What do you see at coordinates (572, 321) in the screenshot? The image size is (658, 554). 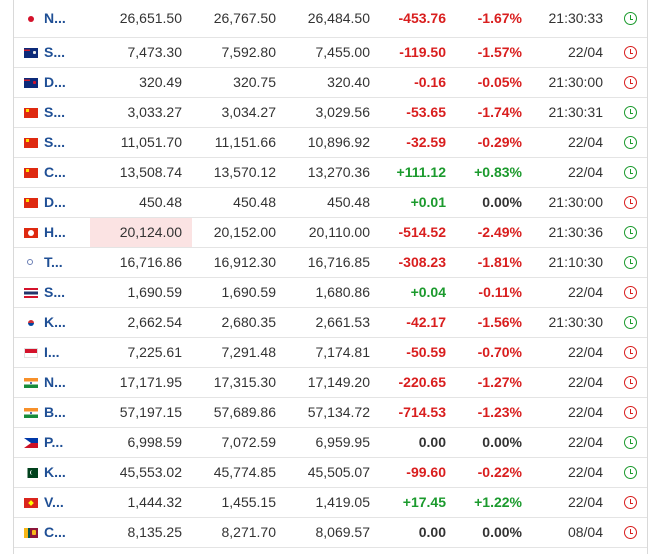 I see `time-cell: 21:30:30` at bounding box center [572, 321].